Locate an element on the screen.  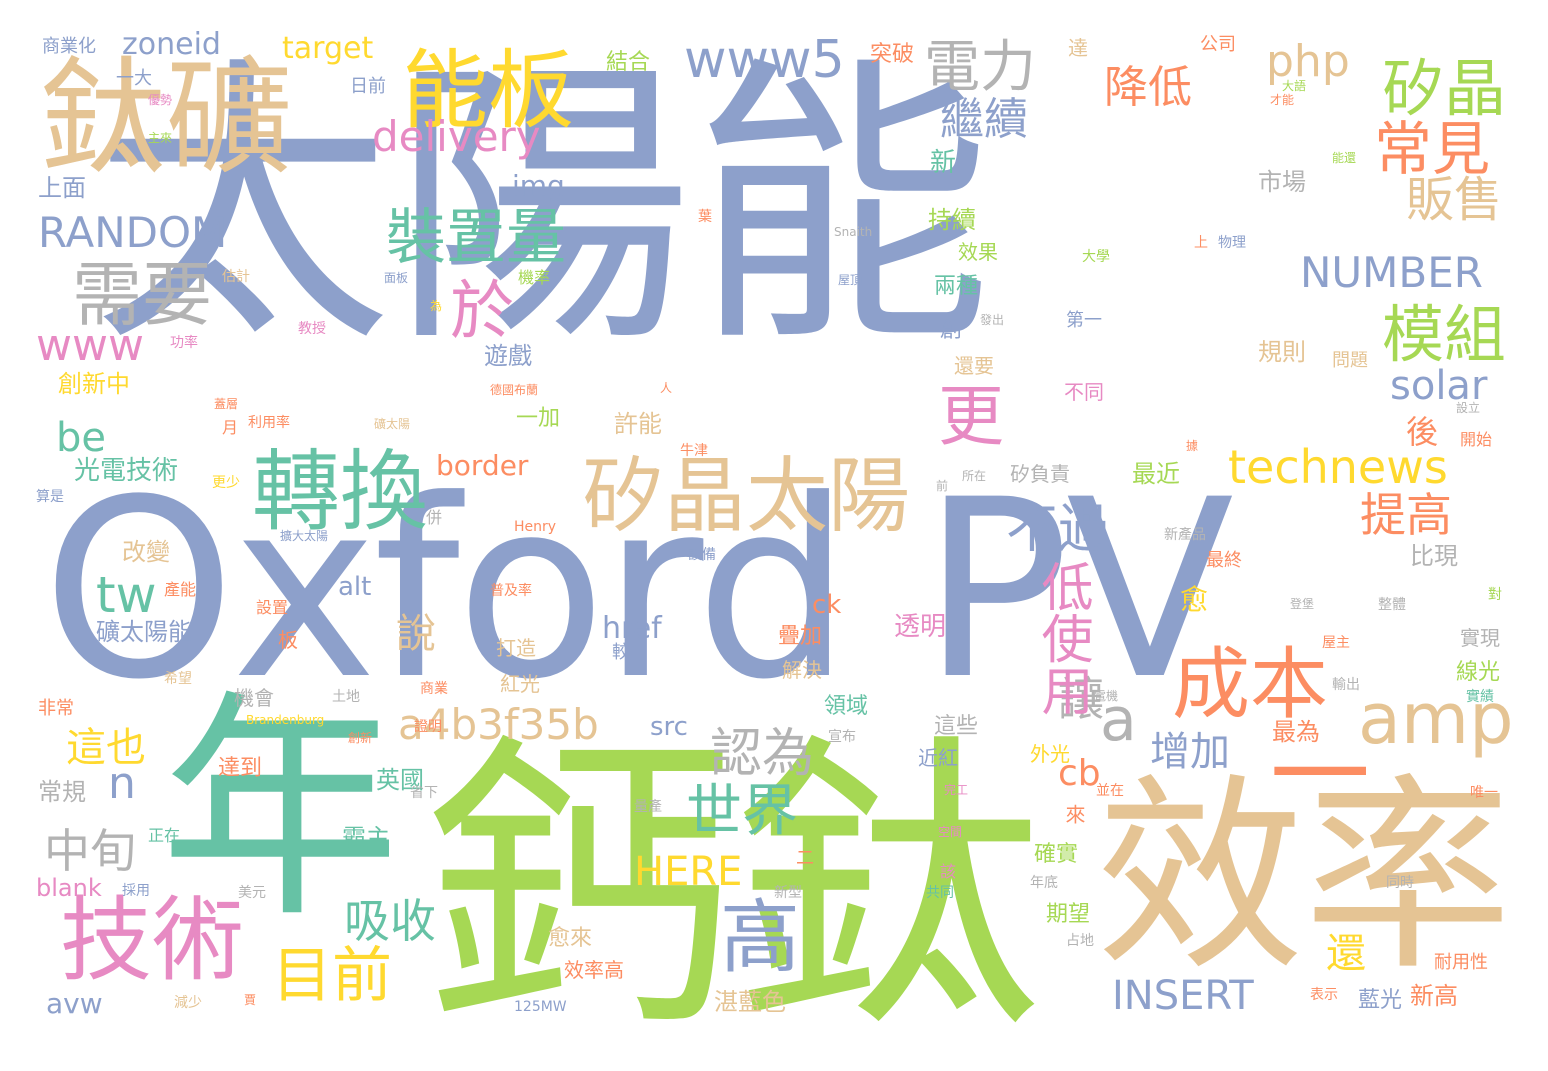
word-lingyu: 領域 is located at coordinates (846, 706).